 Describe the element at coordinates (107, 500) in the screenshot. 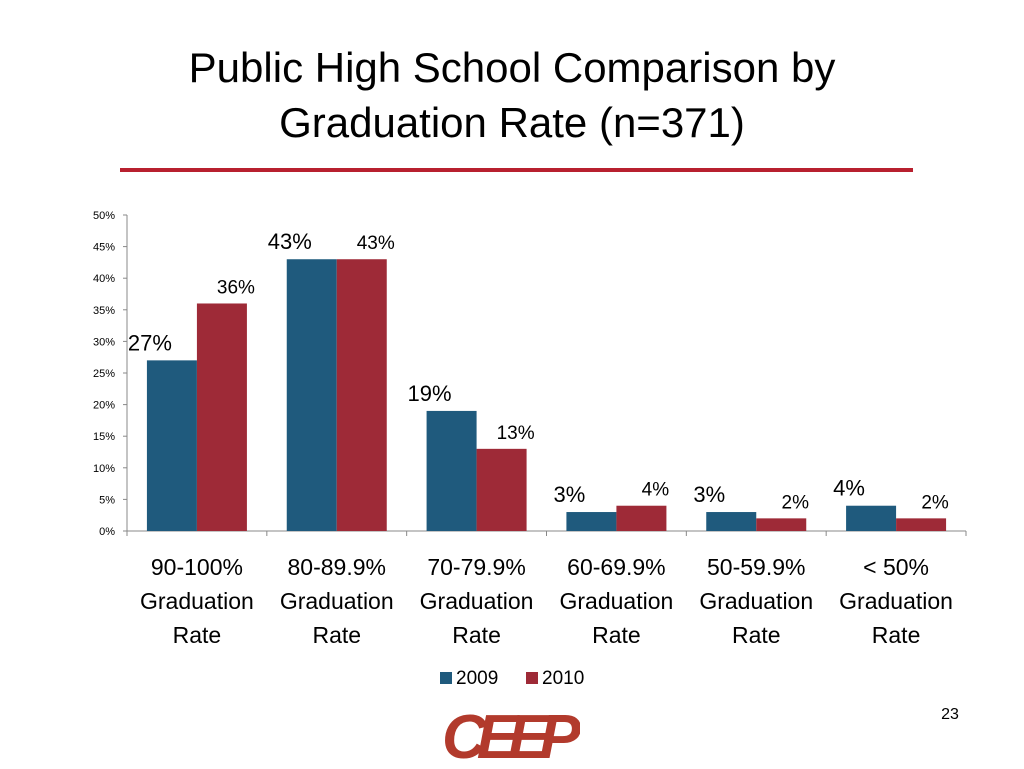

I see `y-tick-label: 5%` at that location.